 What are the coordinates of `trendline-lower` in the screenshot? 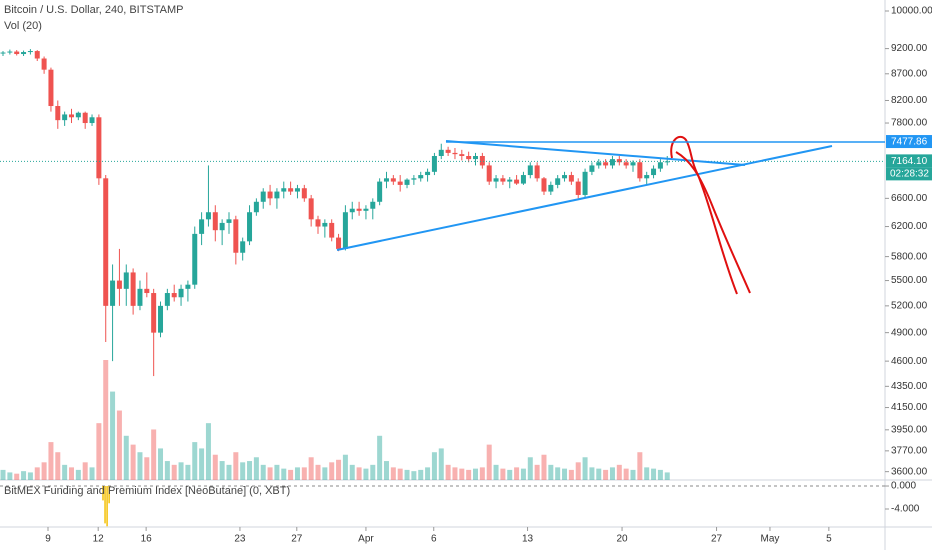 It's located at (584, 198).